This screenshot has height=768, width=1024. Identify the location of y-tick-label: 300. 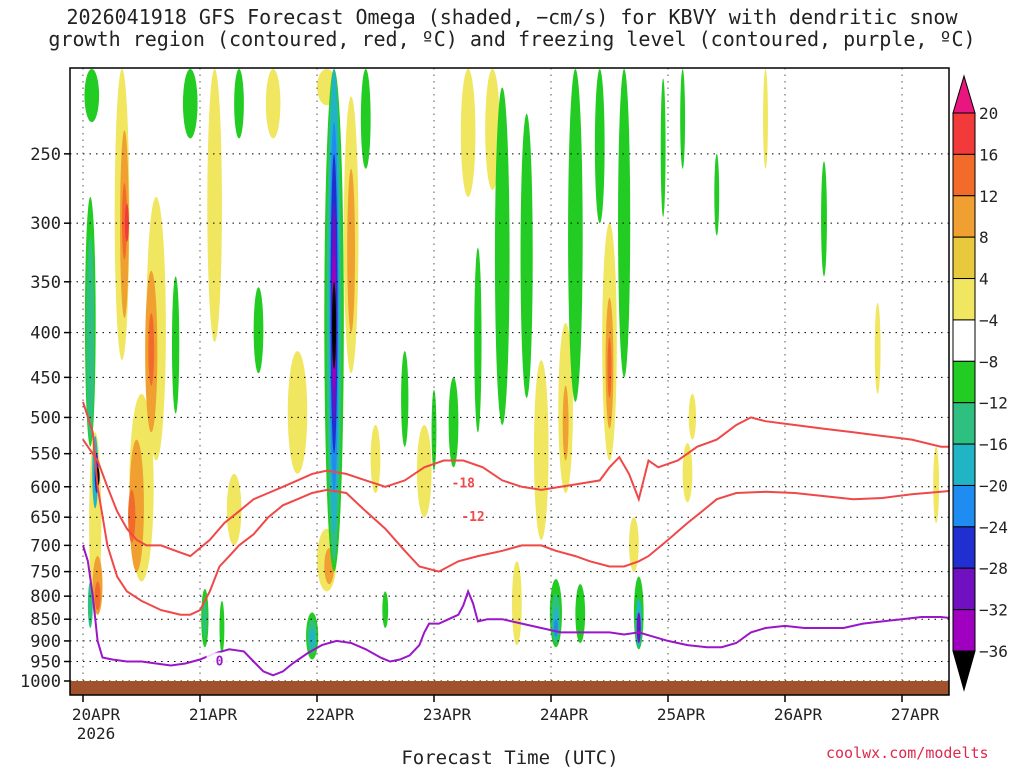
(45, 224).